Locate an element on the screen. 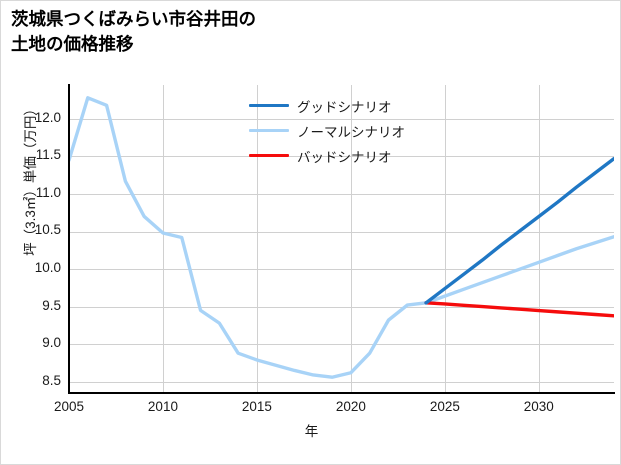 This screenshot has width=621, height=465. legend-item: グッドシナリオ is located at coordinates (359, 105).